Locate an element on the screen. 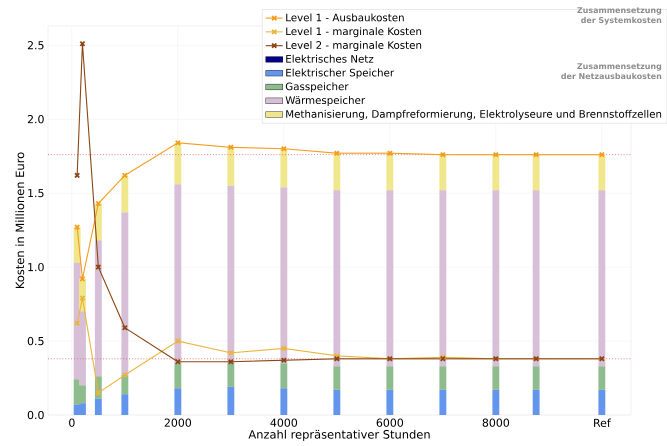 This screenshot has height=446, width=667. legend-label: Level 2 - marginale Kosten is located at coordinates (354, 46).